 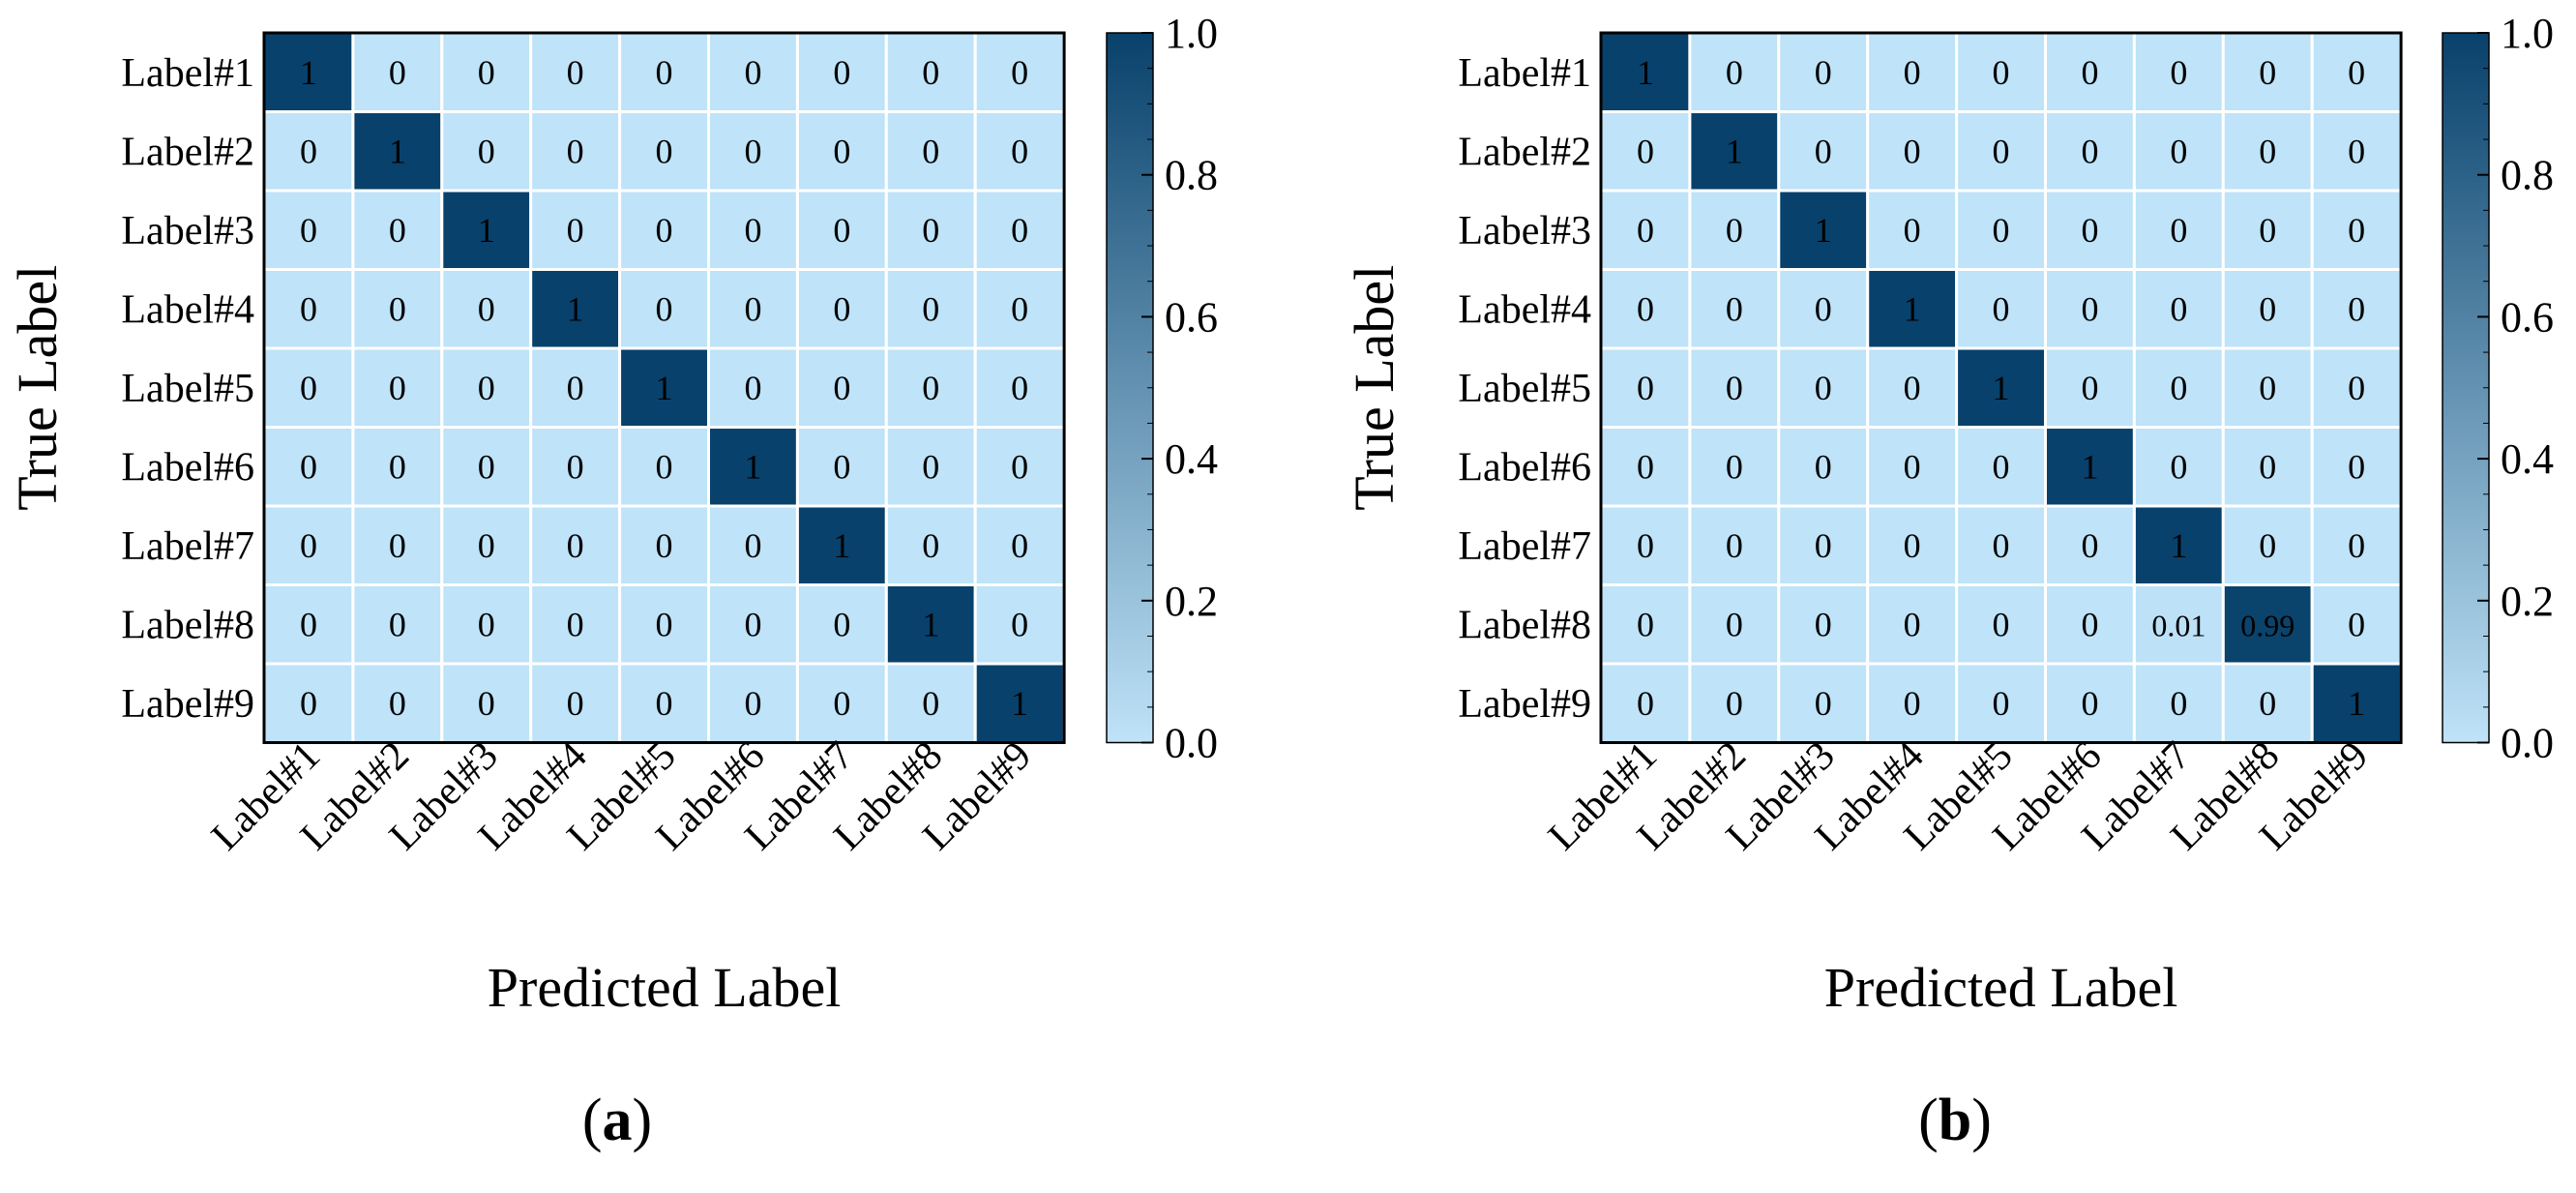 I want to click on y-tick-label: Label#1, so click(x=1525, y=73).